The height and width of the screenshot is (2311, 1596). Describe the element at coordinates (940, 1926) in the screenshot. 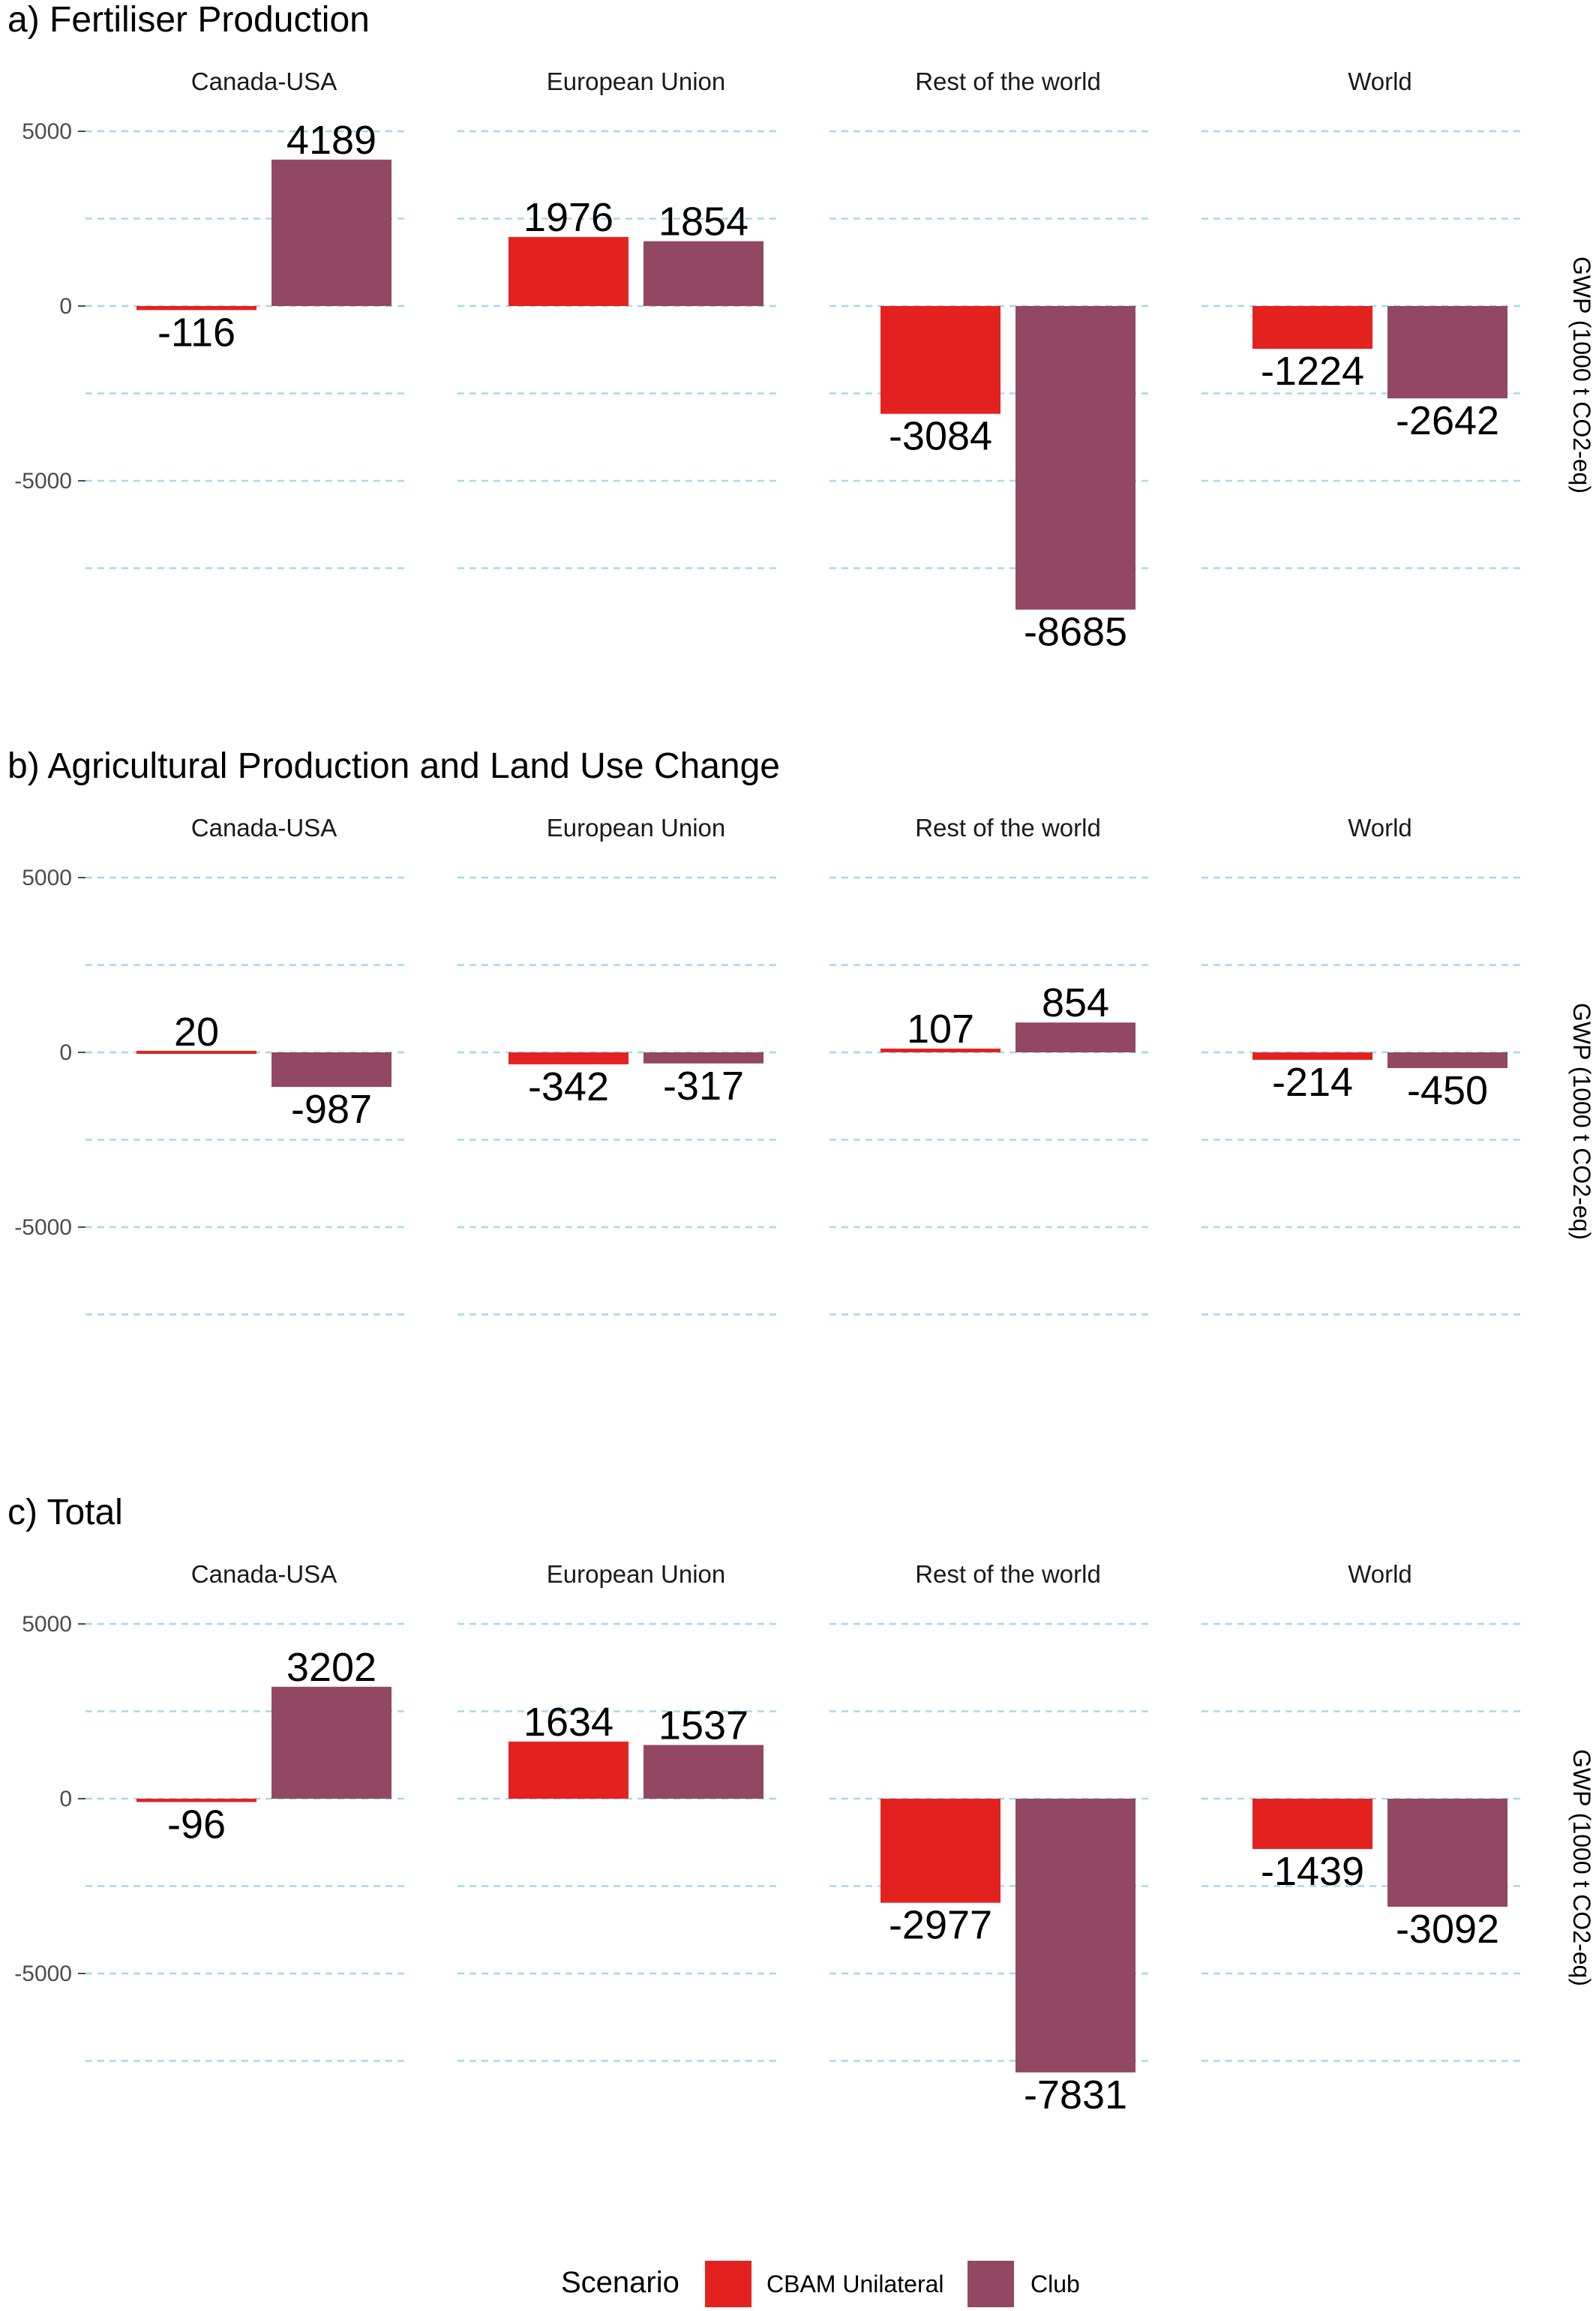

I see `data-label: -2977` at that location.